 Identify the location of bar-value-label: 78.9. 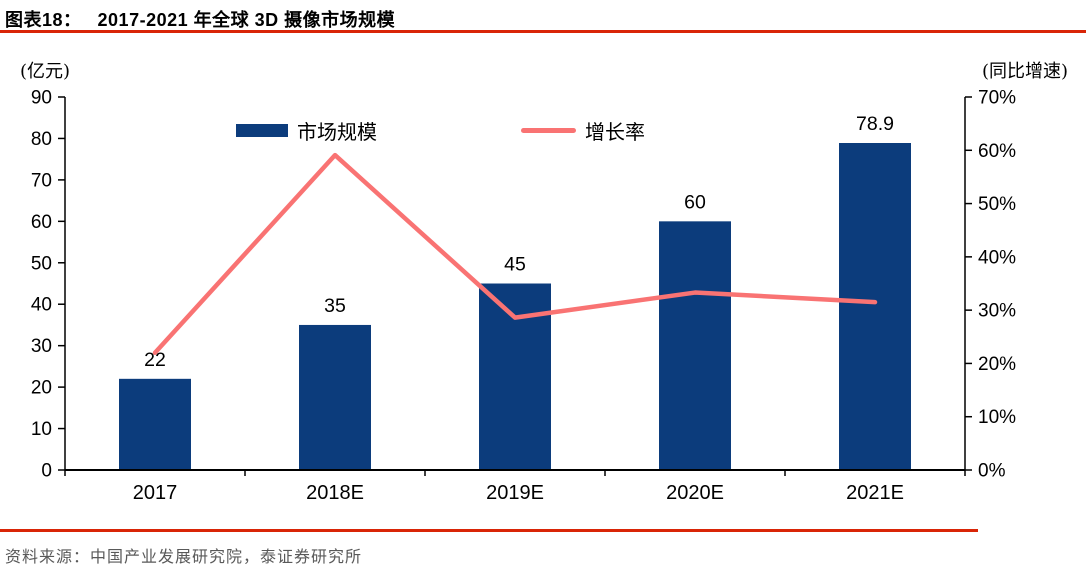
(875, 124).